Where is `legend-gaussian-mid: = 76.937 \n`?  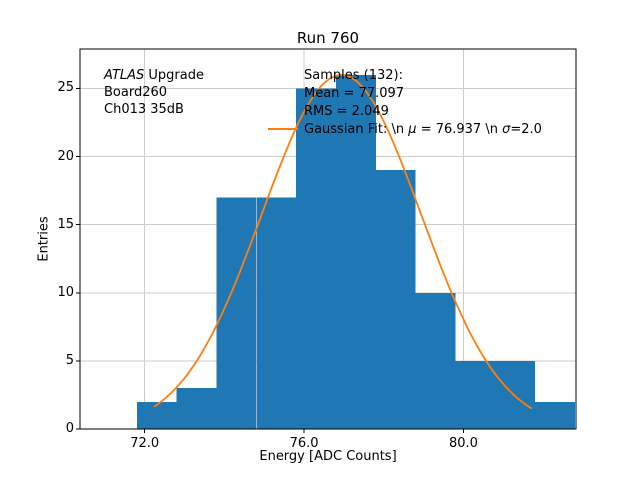
legend-gaussian-mid: = 76.937 \n is located at coordinates (459, 129).